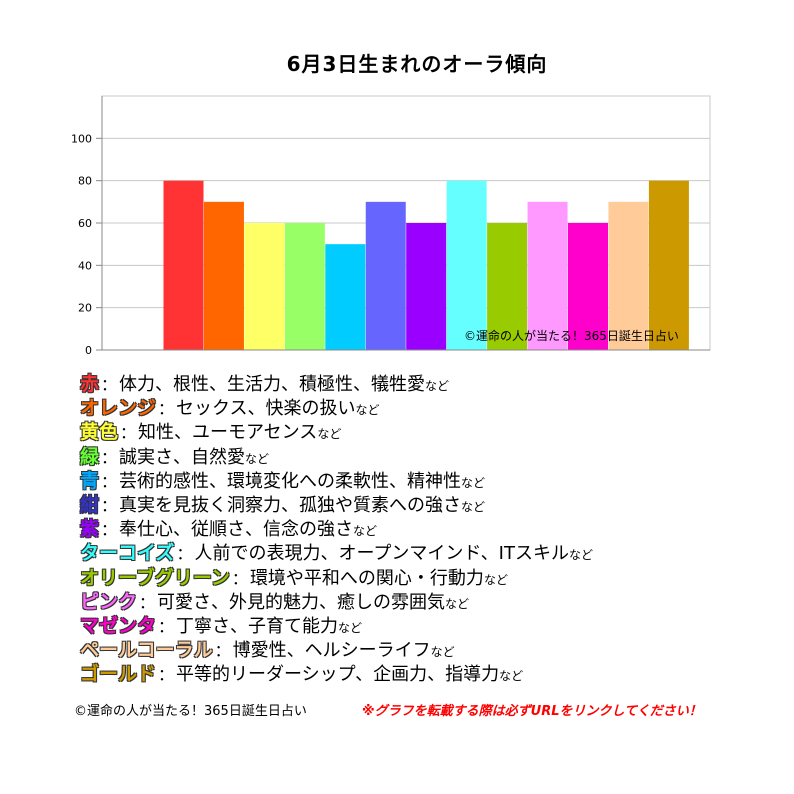 Image resolution: width=794 pixels, height=794 pixels. I want to click on legend-item: ペールコーラル：博愛性、ヘルシーライフなど, so click(430, 650).